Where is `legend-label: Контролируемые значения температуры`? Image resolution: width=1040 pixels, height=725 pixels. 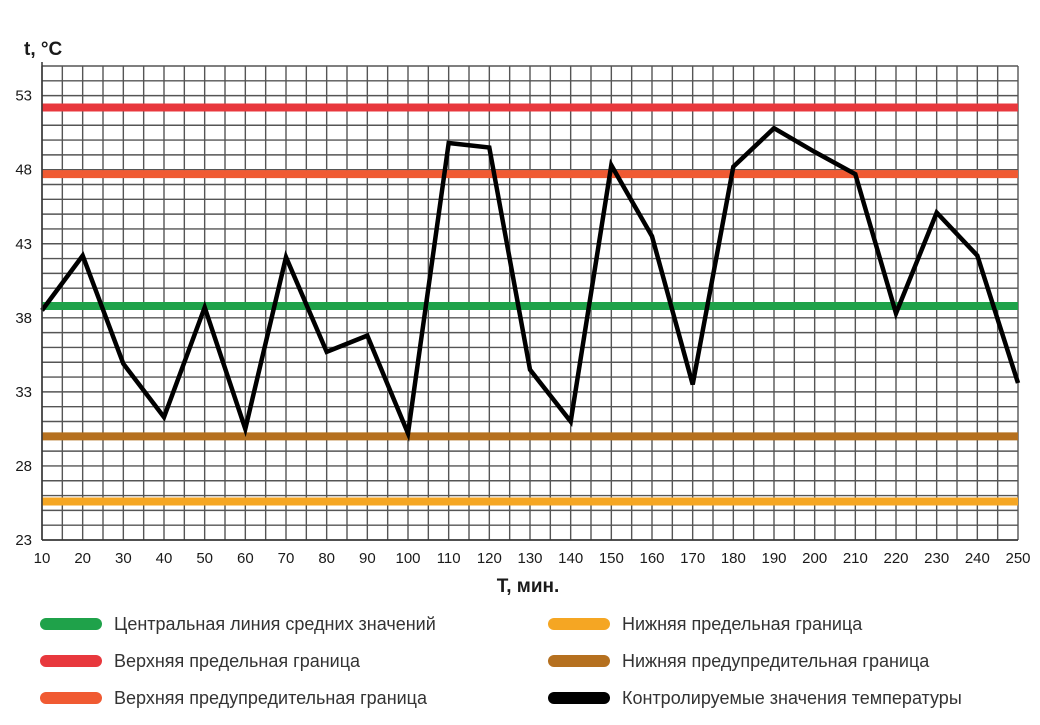 legend-label: Контролируемые значения температуры is located at coordinates (792, 697).